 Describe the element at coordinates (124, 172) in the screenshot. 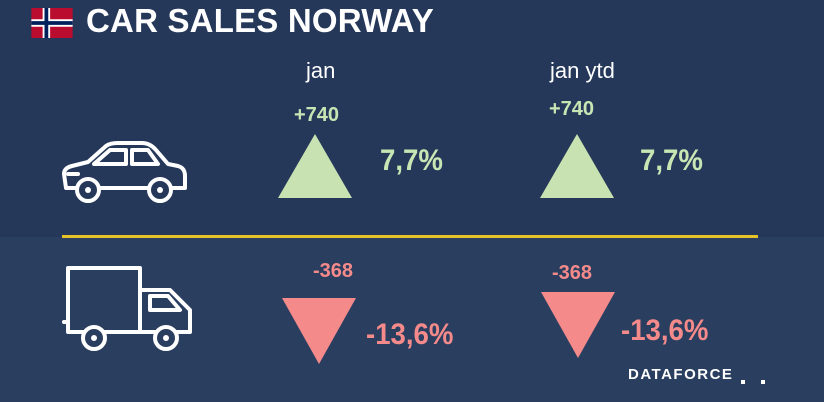

I see `car-icon` at that location.